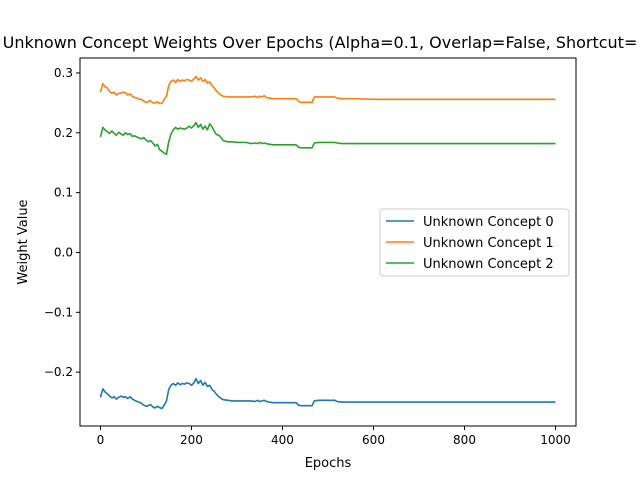  Describe the element at coordinates (488, 222) in the screenshot. I see `legend-label-0: Unknown Concept 0` at that location.